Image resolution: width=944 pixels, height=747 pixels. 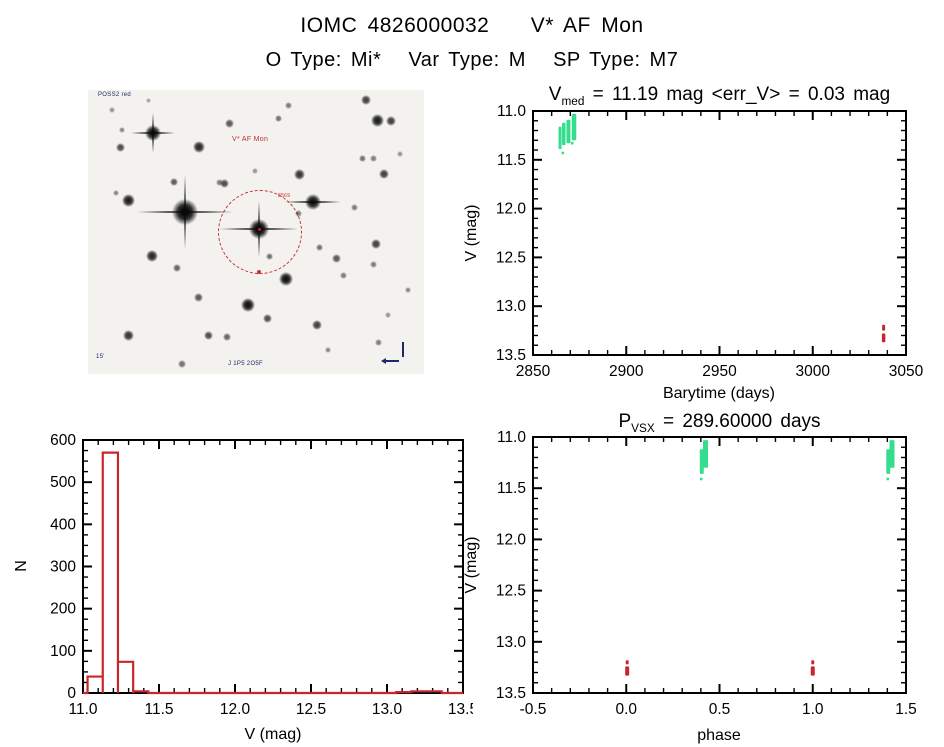 I want to click on y-tick-label: 200, so click(x=63, y=609).